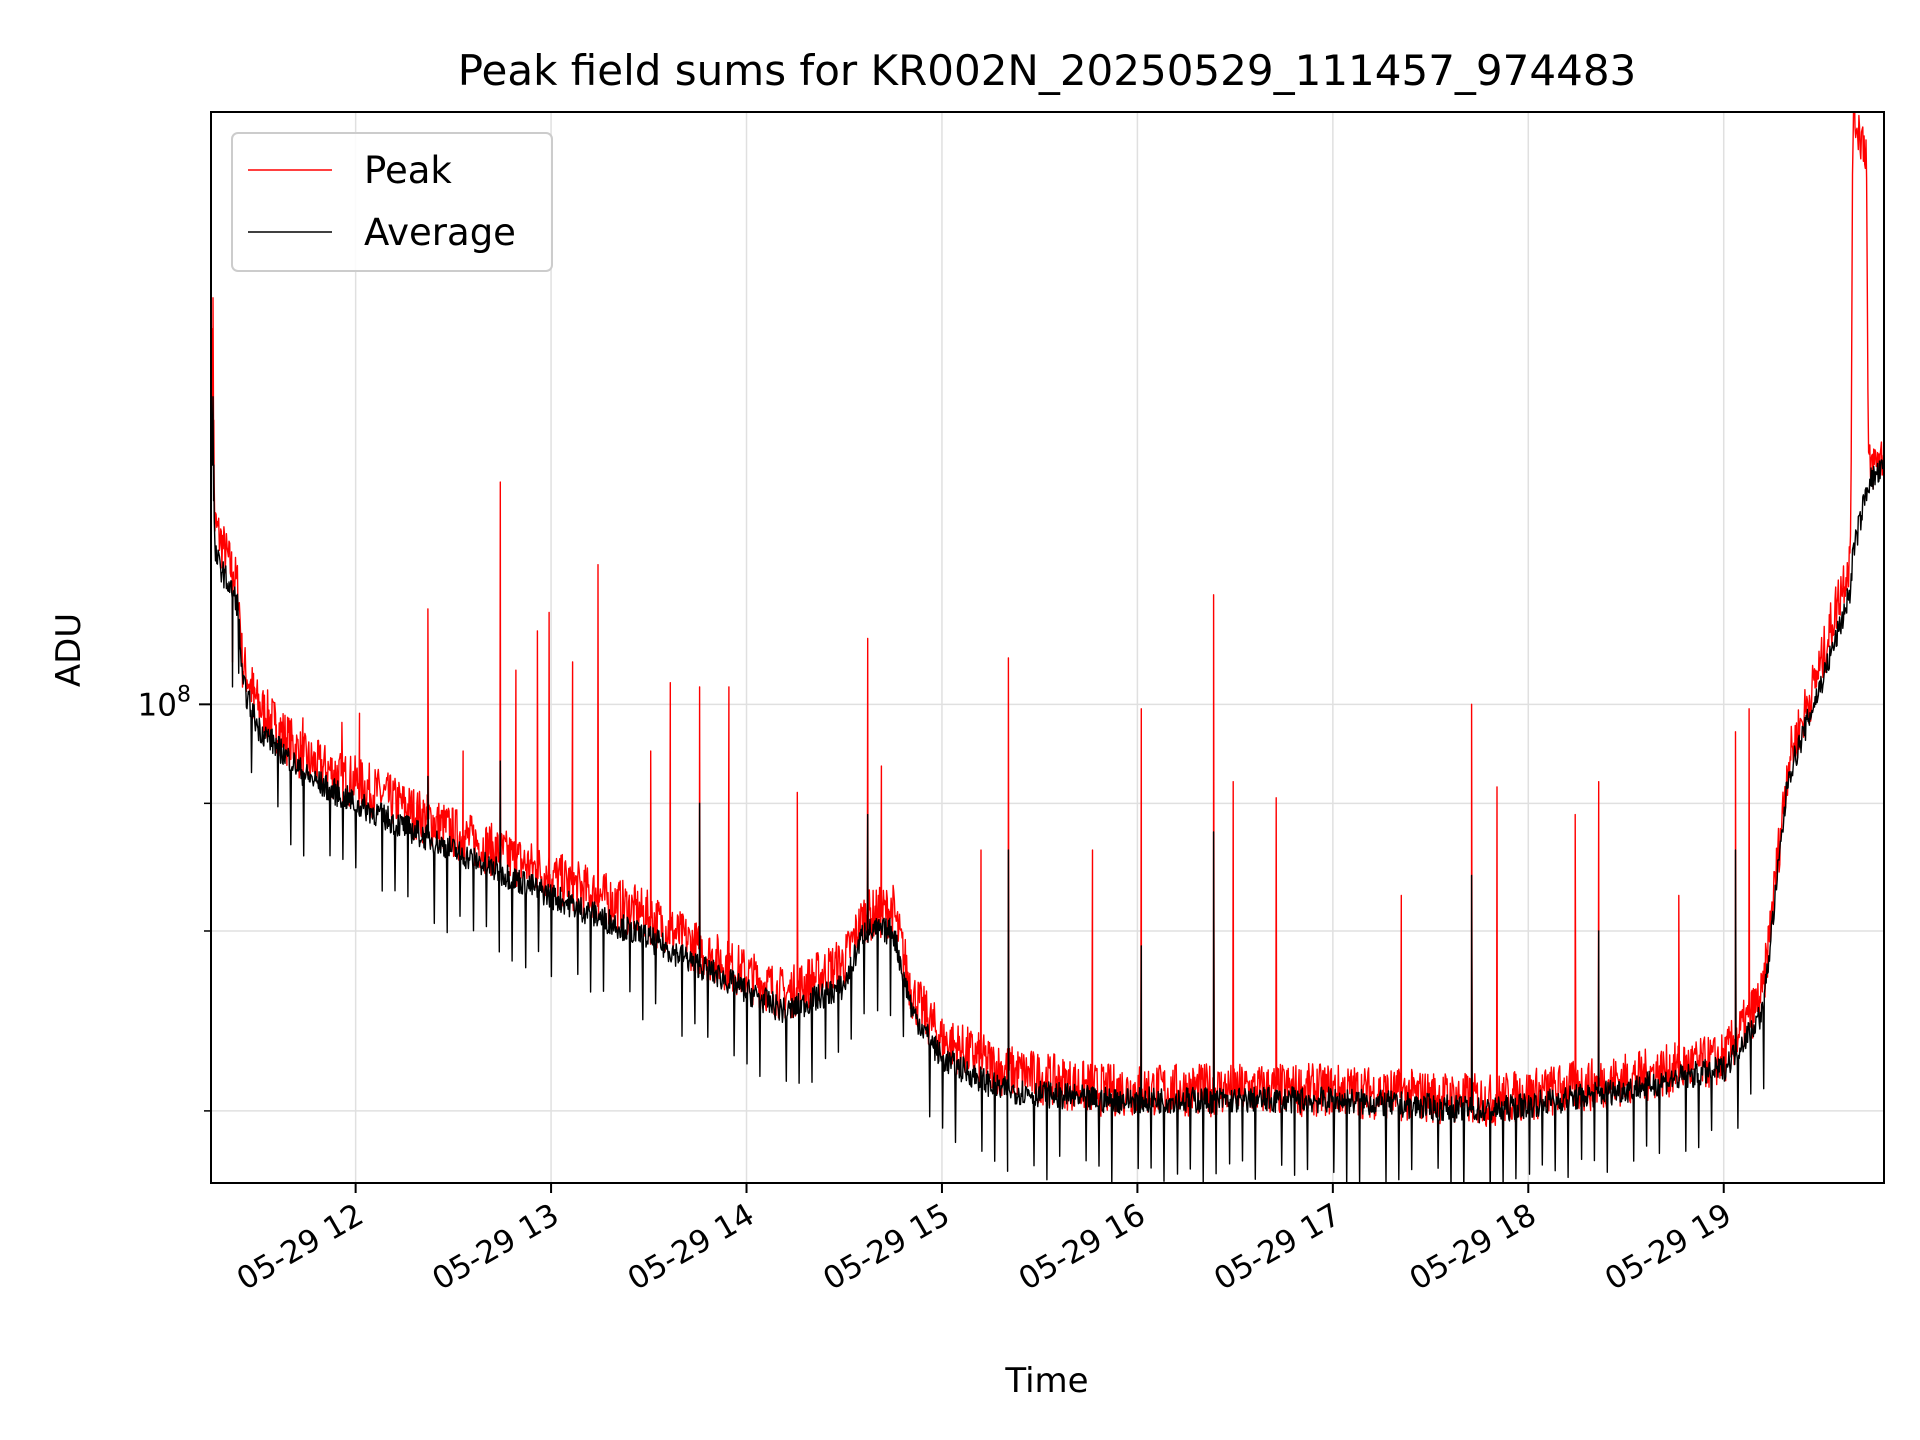  Describe the element at coordinates (1046, 1381) in the screenshot. I see `x-axis-label: Time` at that location.